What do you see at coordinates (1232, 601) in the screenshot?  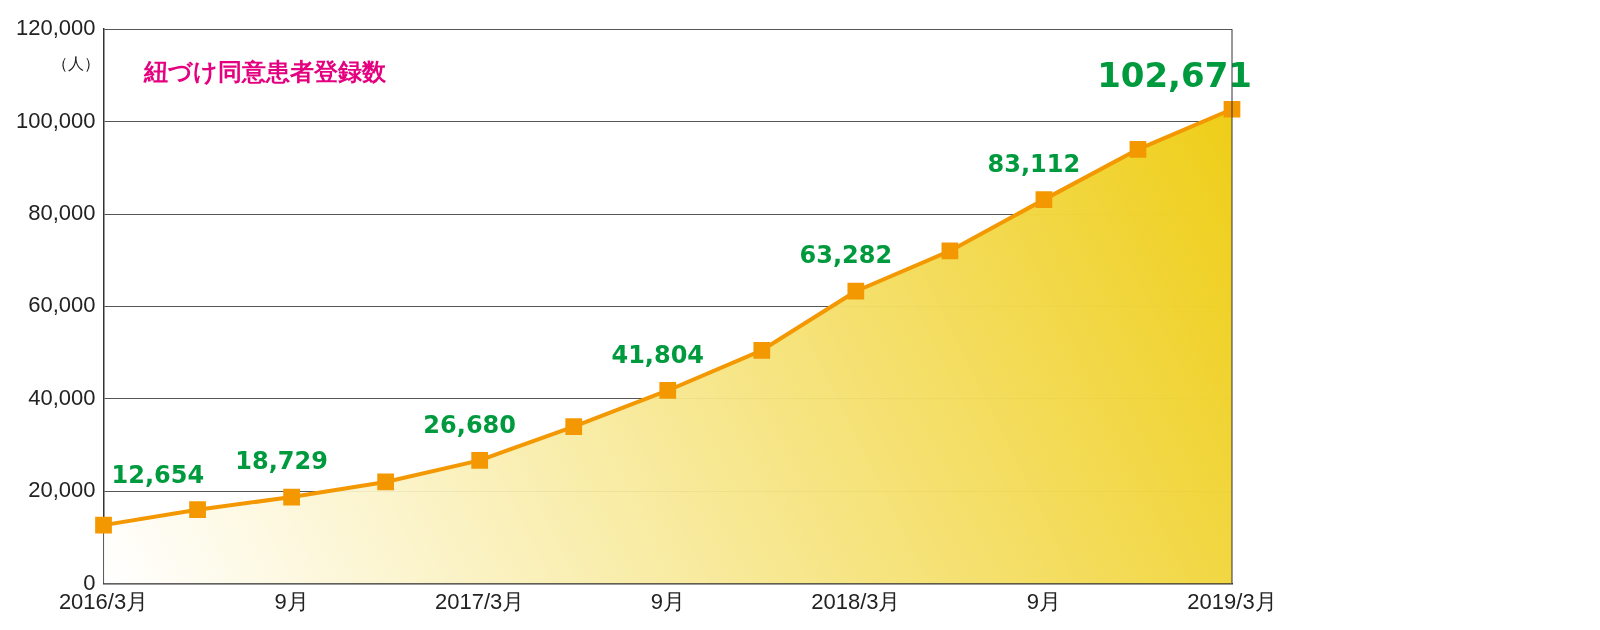 I see `x-tick-label: 2019/3月` at bounding box center [1232, 601].